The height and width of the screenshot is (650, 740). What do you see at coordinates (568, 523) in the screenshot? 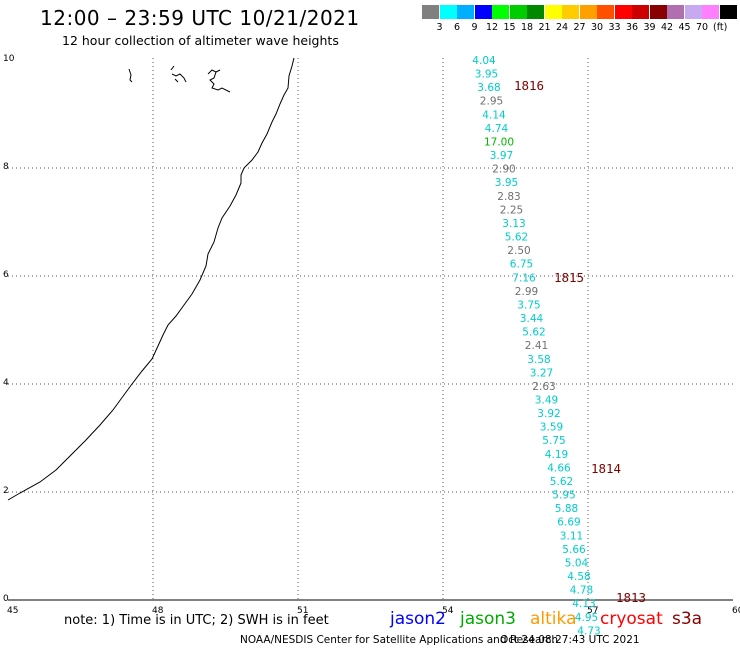
I see `wave-height-label: 6.69` at bounding box center [568, 523].